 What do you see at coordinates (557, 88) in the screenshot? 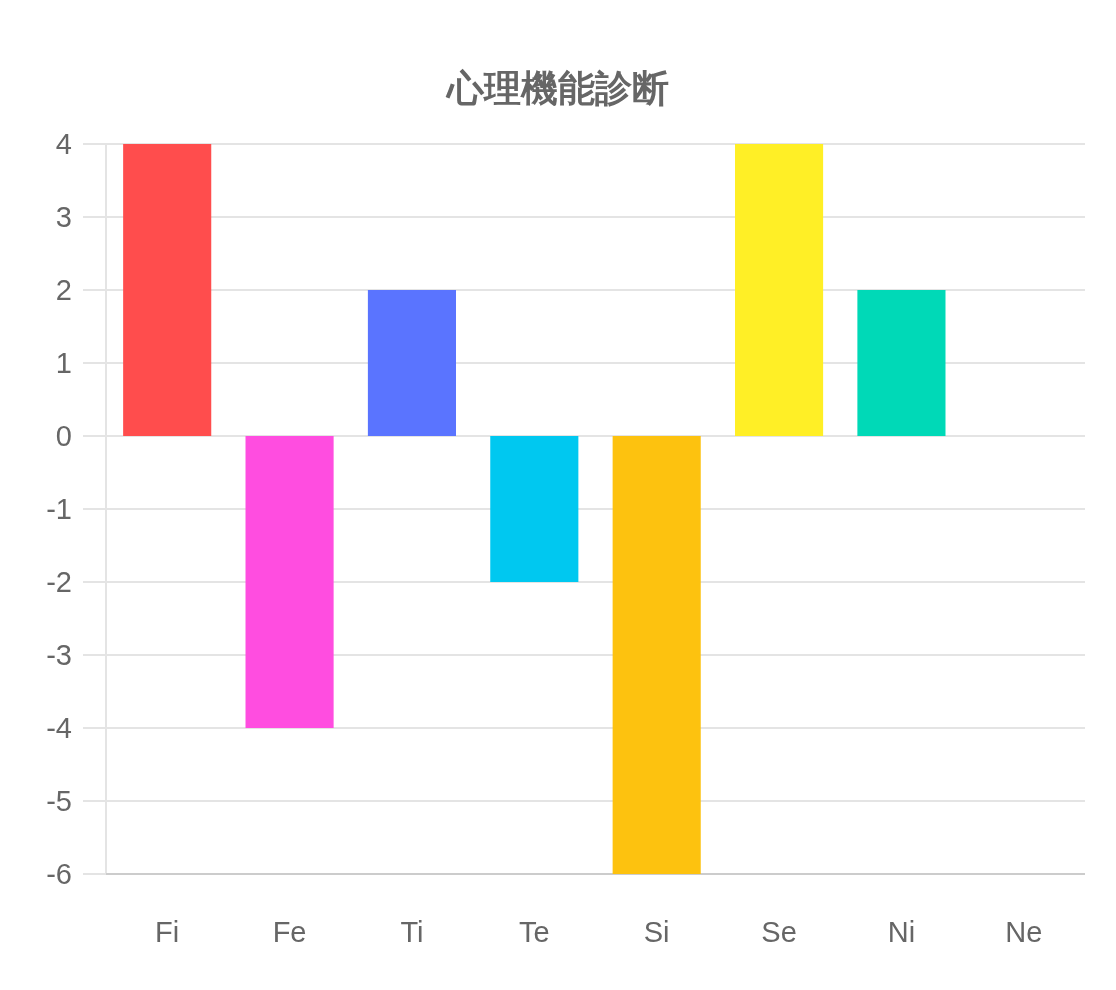
I see `chart-title: 心理機能診断` at bounding box center [557, 88].